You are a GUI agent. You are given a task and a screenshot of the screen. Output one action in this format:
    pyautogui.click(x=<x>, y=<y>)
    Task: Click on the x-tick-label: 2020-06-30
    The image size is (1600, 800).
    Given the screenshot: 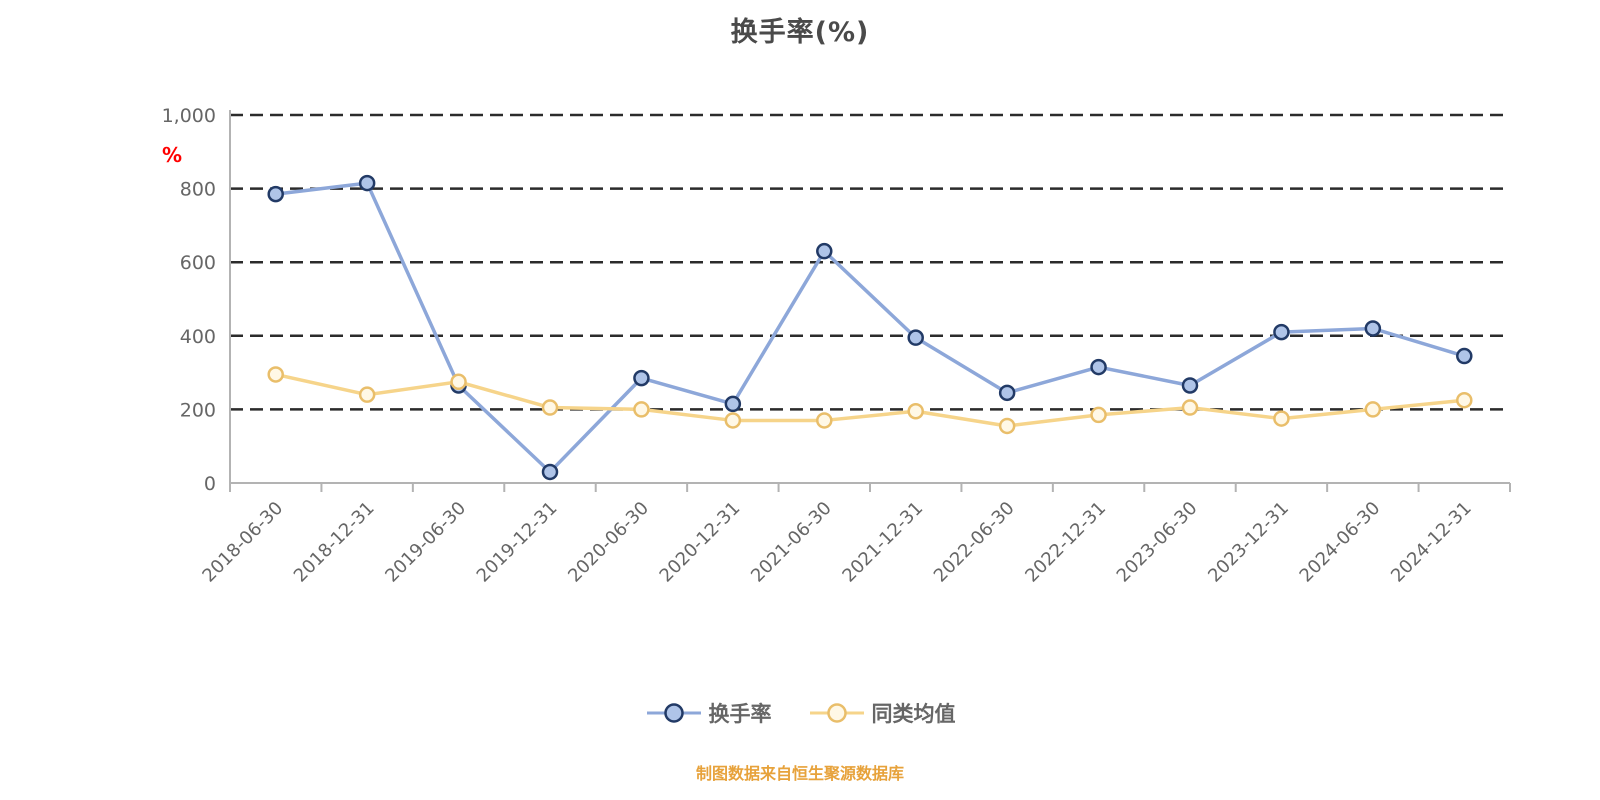 What is the action you would take?
    pyautogui.click(x=608, y=542)
    